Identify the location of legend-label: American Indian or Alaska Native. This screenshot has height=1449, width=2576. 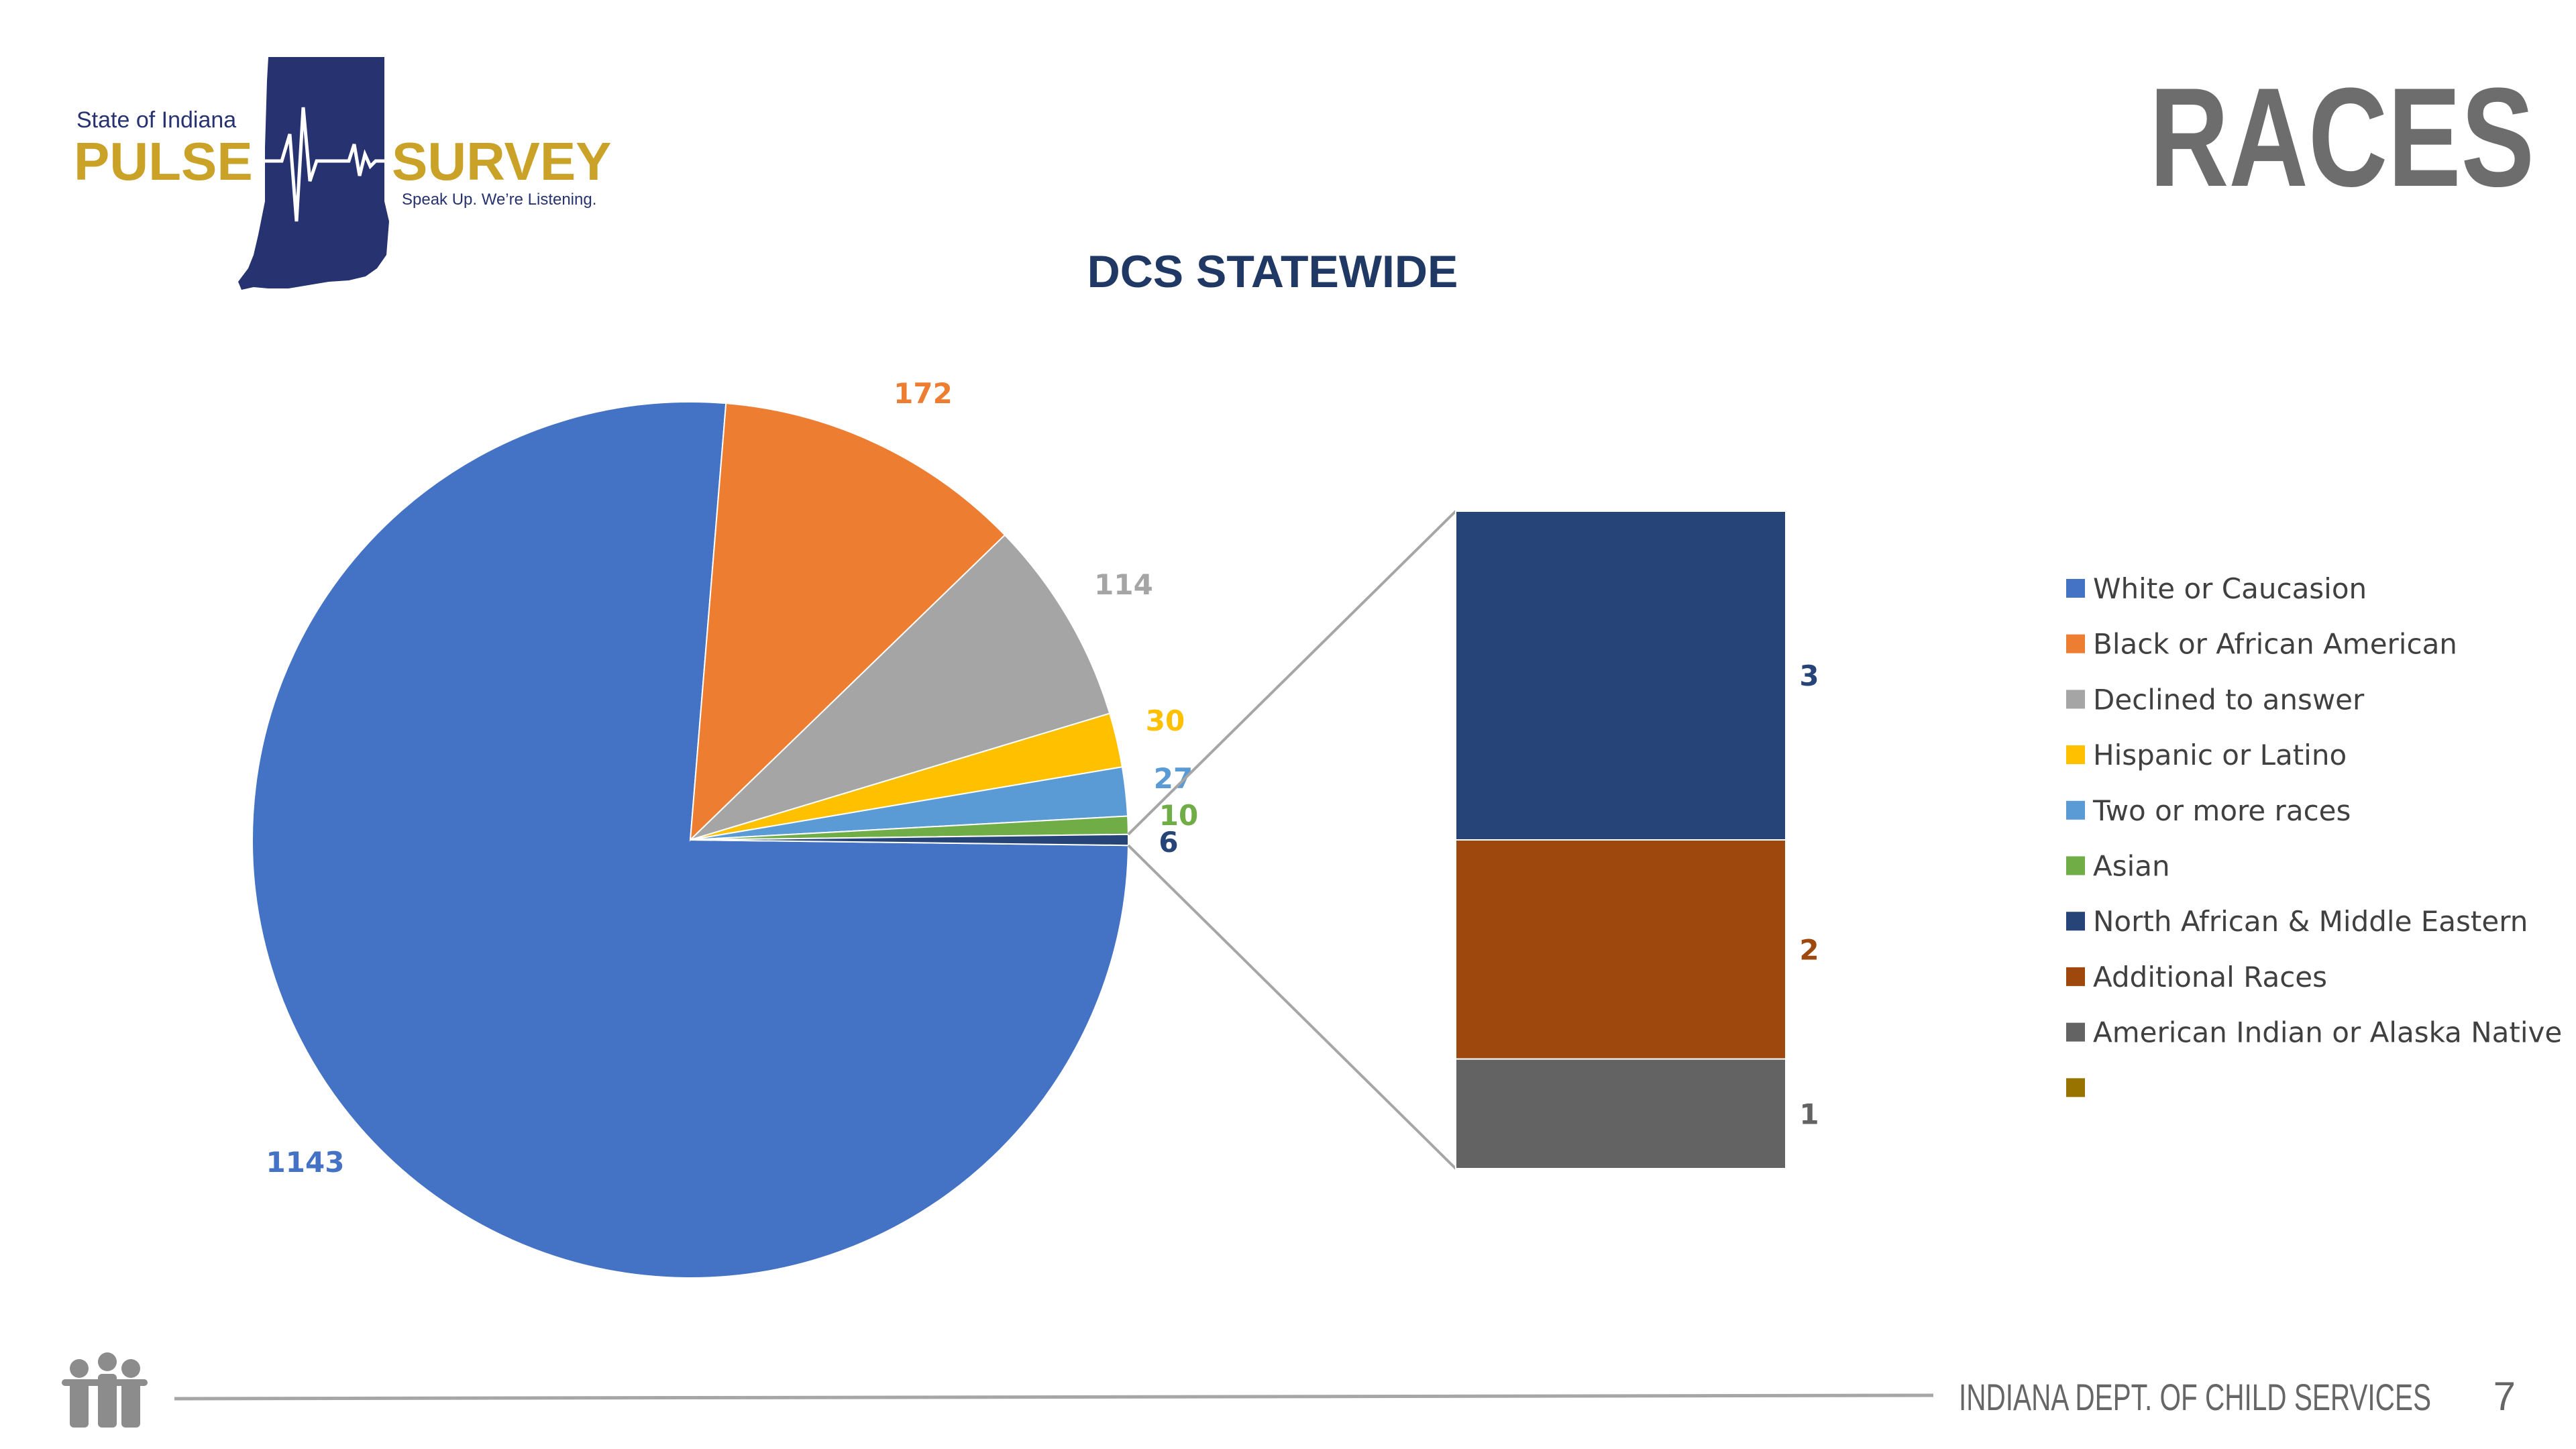
(2327, 1032).